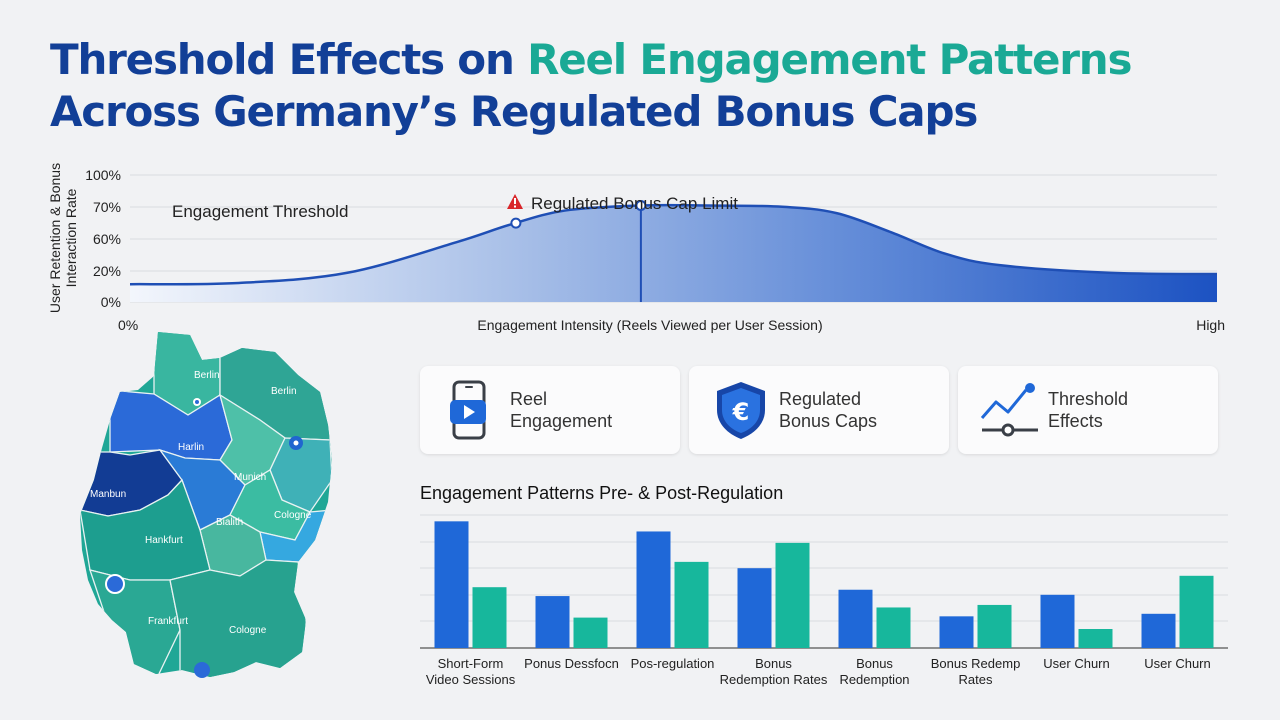  What do you see at coordinates (874, 671) in the screenshot?
I see `bar-x-tick-label: Bonus Redemption` at bounding box center [874, 671].